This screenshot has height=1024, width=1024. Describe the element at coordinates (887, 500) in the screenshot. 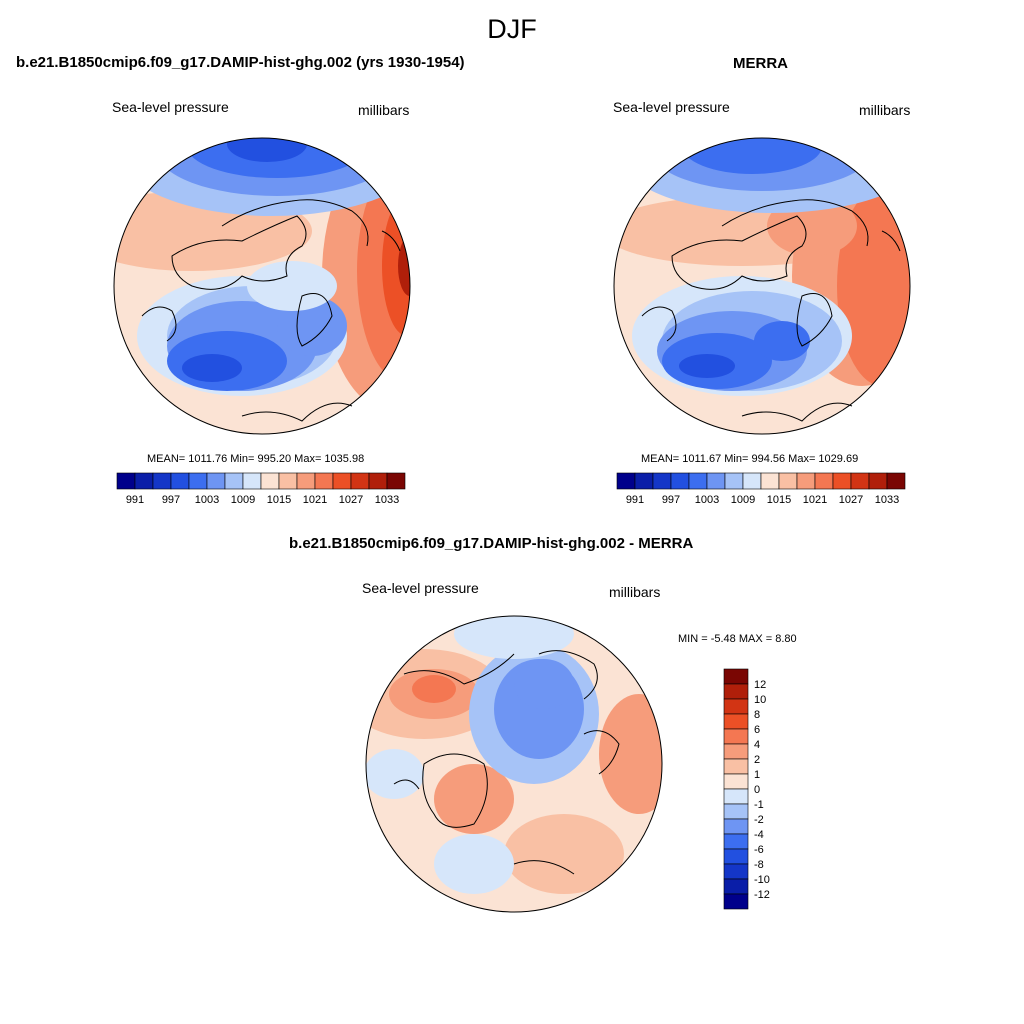

I see `colorbar-obs-tick-label: 1033` at that location.